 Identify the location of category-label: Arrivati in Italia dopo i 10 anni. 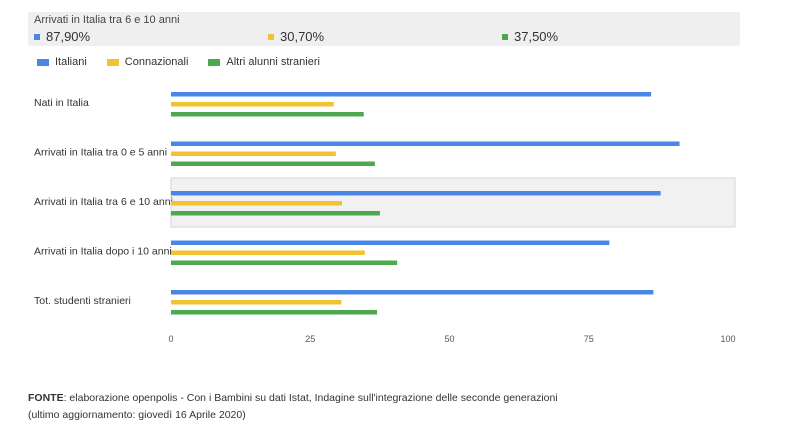
(103, 252).